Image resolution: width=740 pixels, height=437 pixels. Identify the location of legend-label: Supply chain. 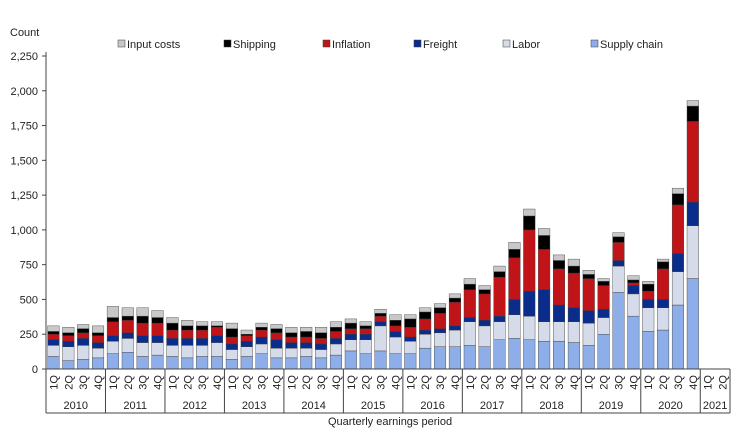
(631, 45).